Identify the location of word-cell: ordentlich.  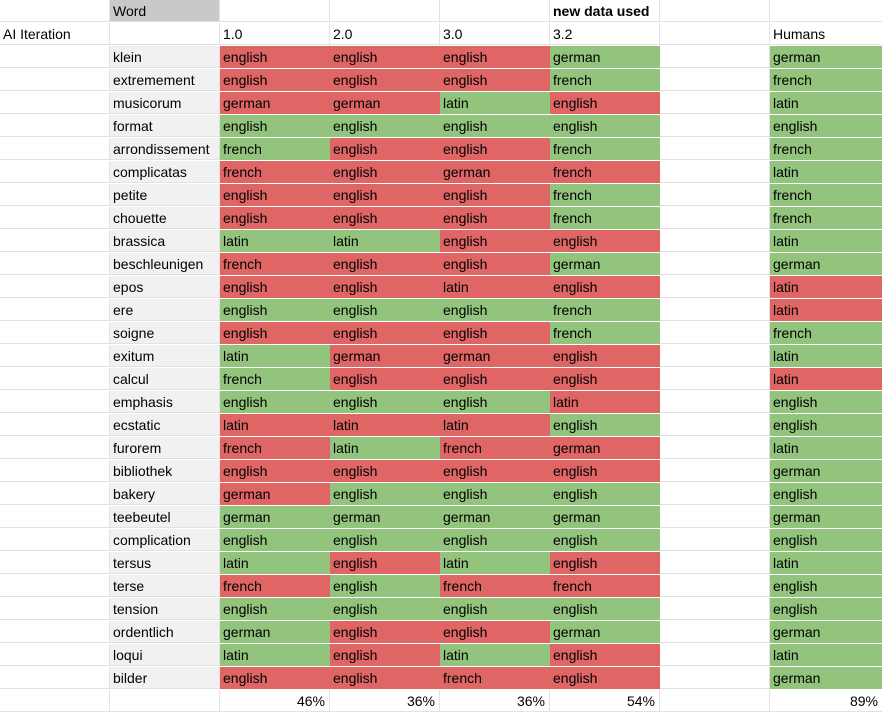
(165, 632).